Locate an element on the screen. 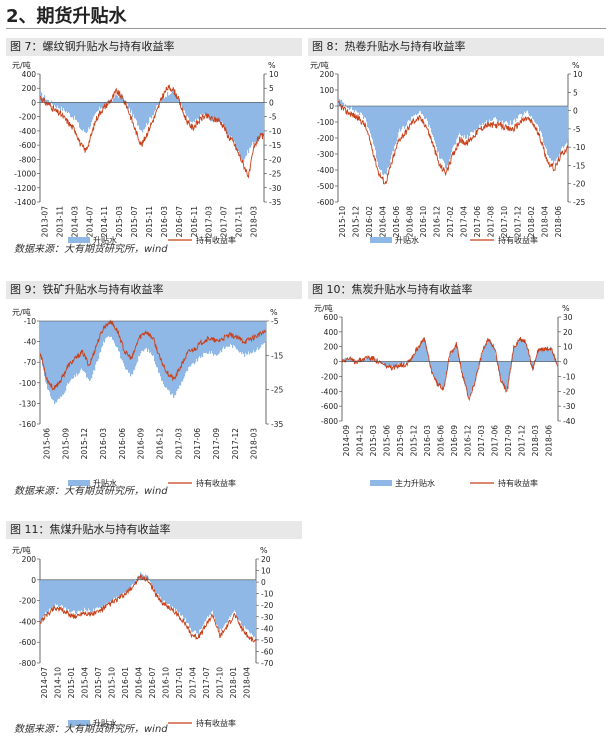 This screenshot has width=609, height=738. left-tick-label: -10 is located at coordinates (30, 321).